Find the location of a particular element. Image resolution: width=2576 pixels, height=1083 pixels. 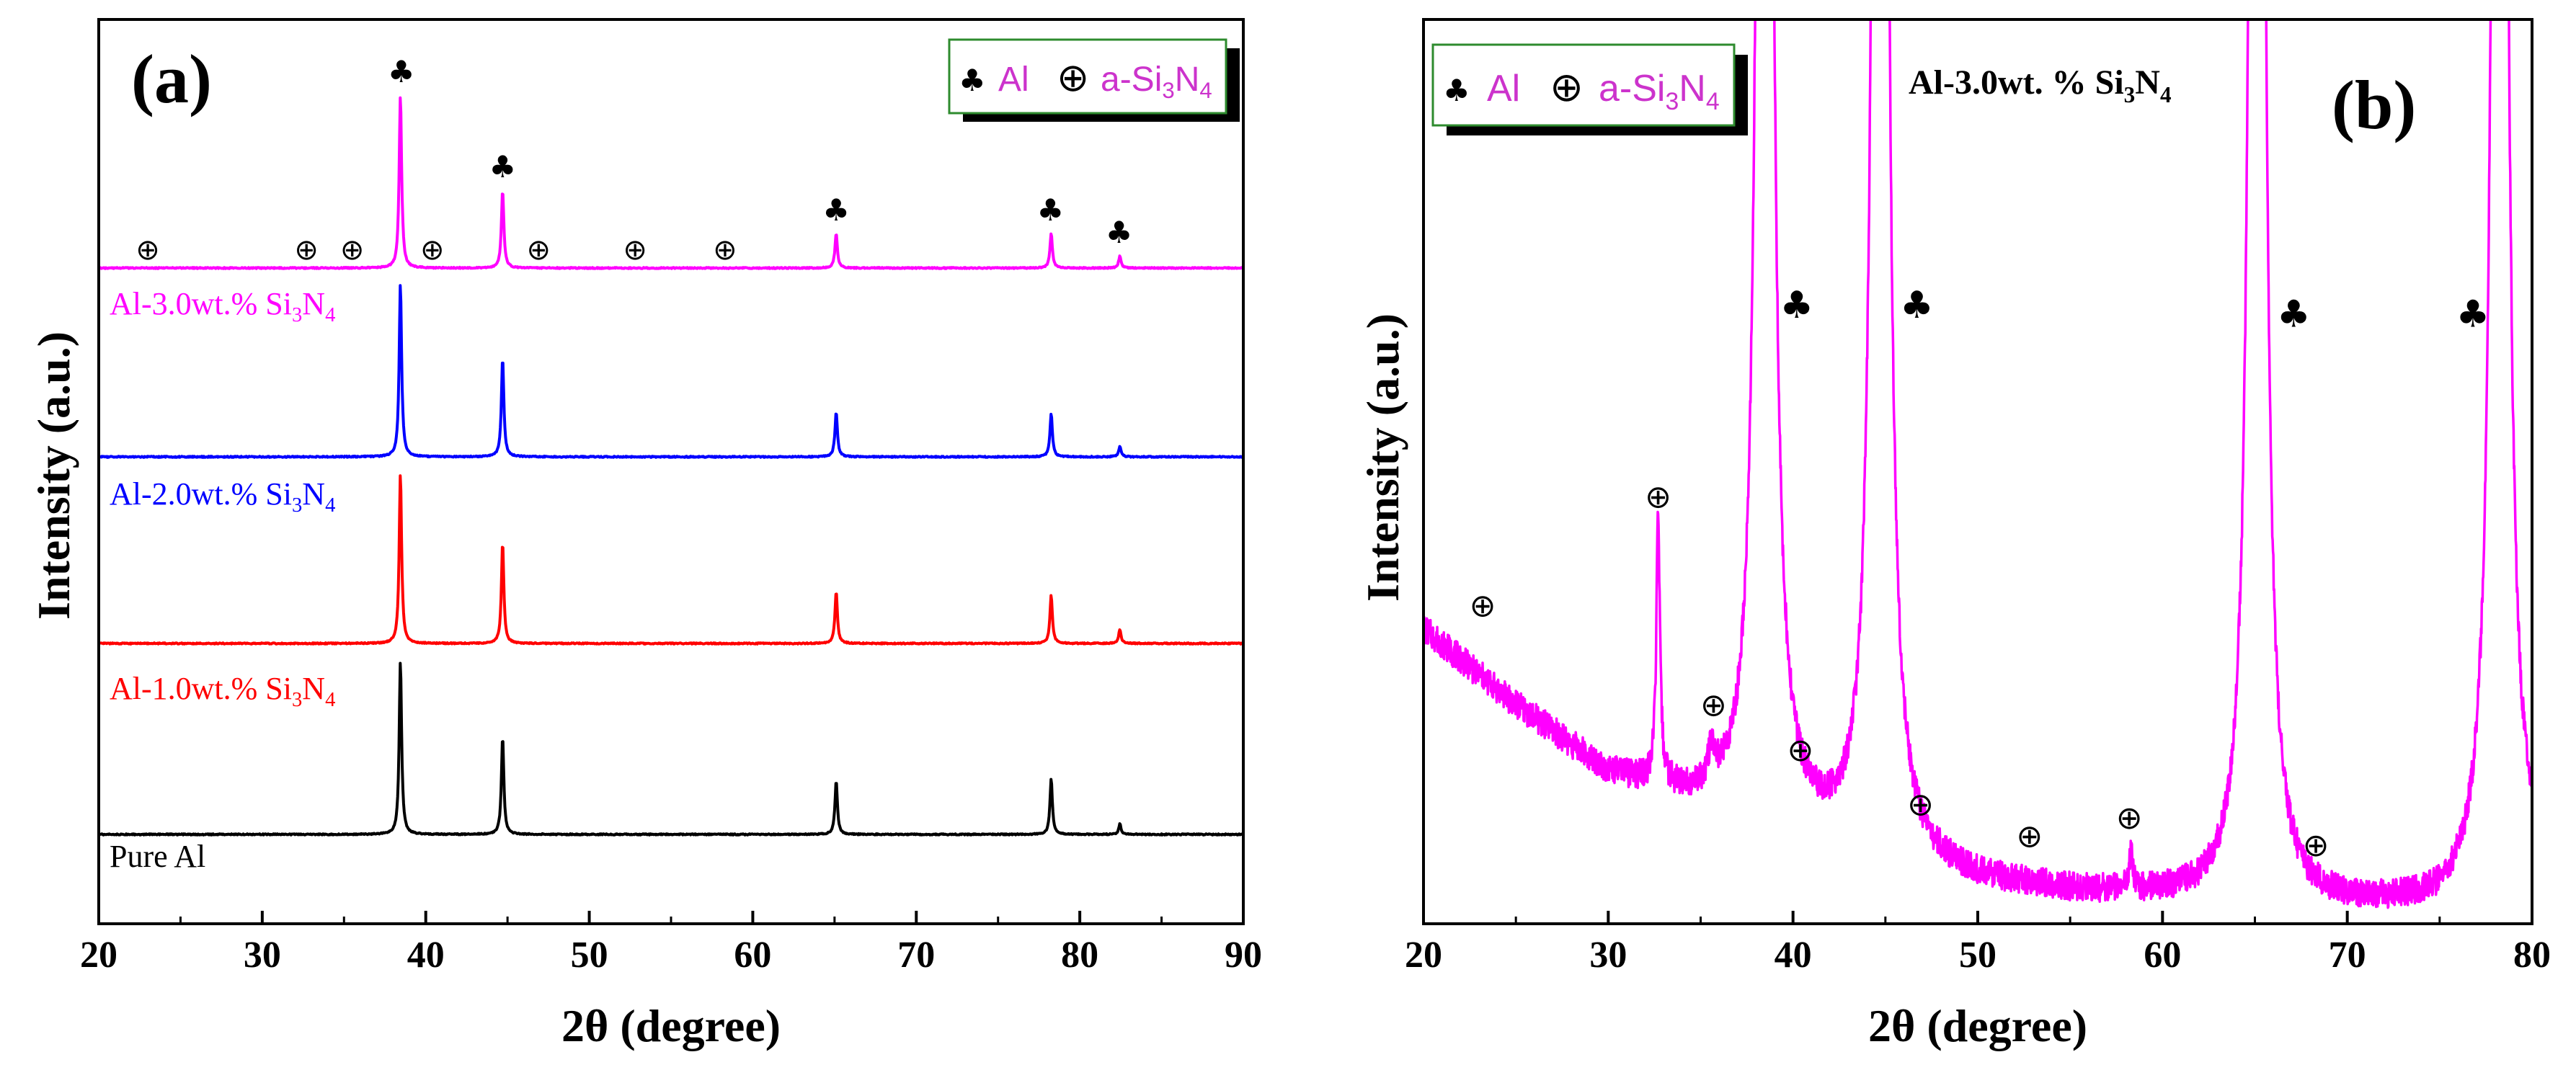

panel-a-x-tick-label: 80 is located at coordinates (1079, 956).